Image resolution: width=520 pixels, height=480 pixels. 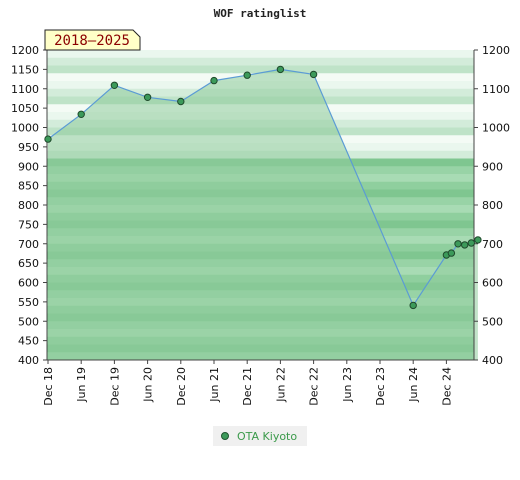 I want to click on x-tick-label: Dec 24, so click(x=446, y=386).